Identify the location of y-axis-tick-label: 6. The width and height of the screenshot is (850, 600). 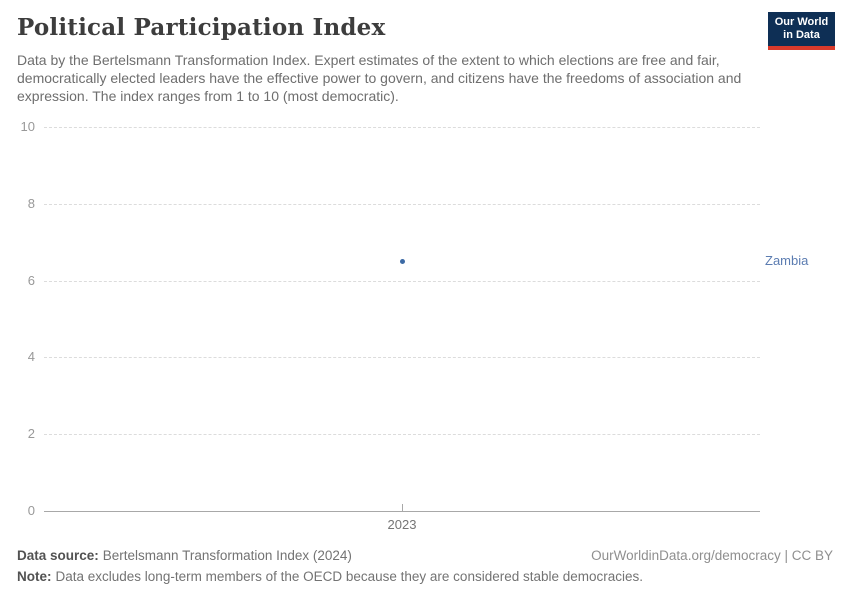
(31, 280).